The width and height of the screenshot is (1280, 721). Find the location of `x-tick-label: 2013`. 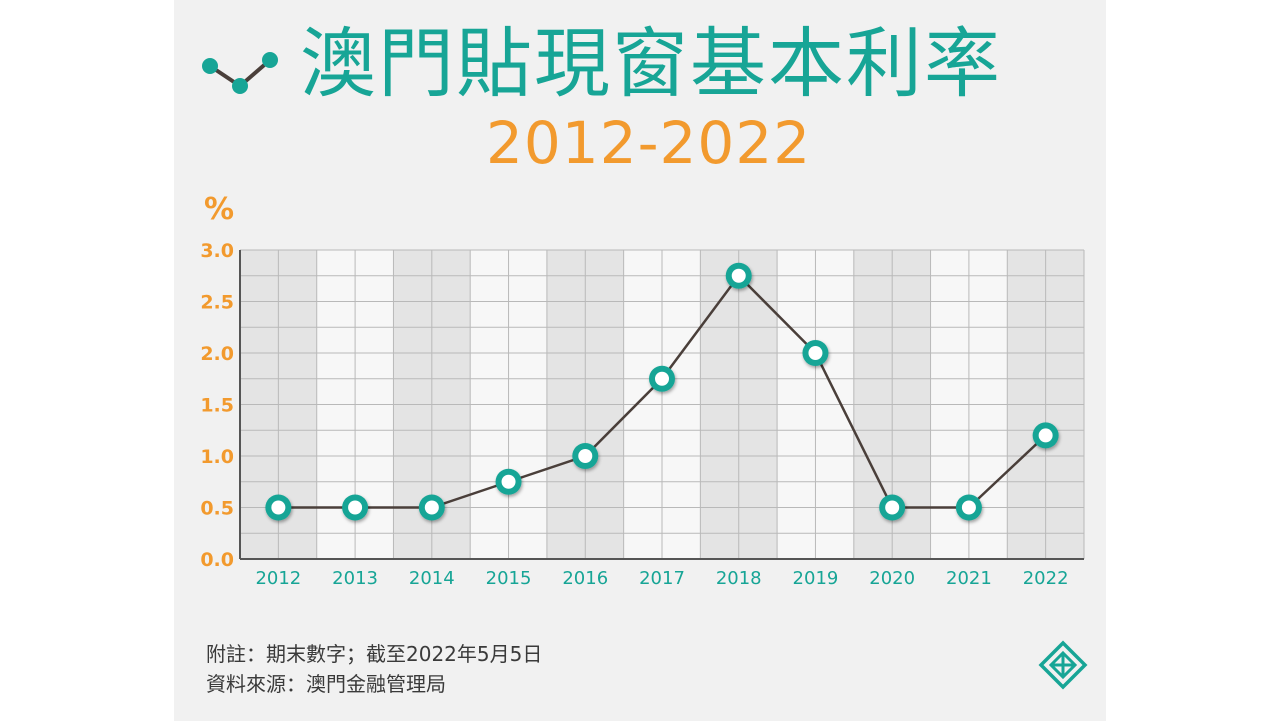

x-tick-label: 2013 is located at coordinates (355, 578).